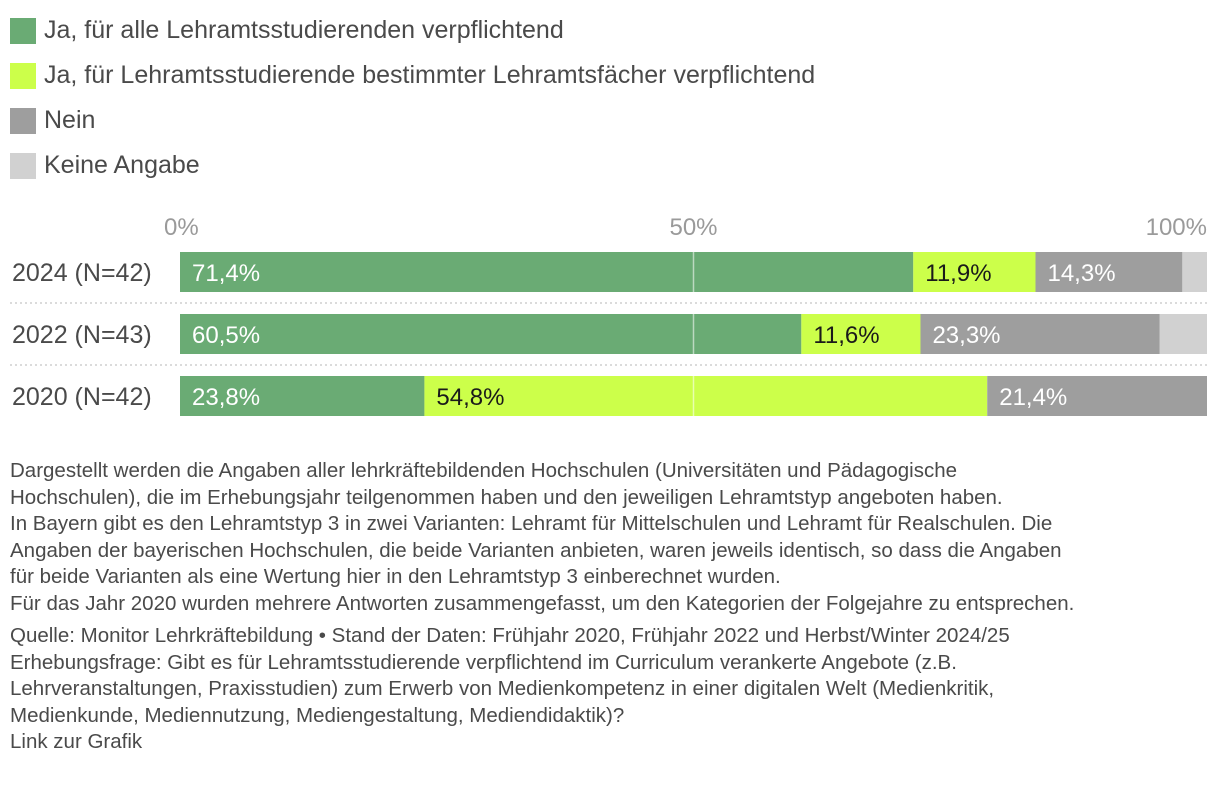 This screenshot has height=808, width=1220. What do you see at coordinates (470, 397) in the screenshot?
I see `data-label: 54,8%` at bounding box center [470, 397].